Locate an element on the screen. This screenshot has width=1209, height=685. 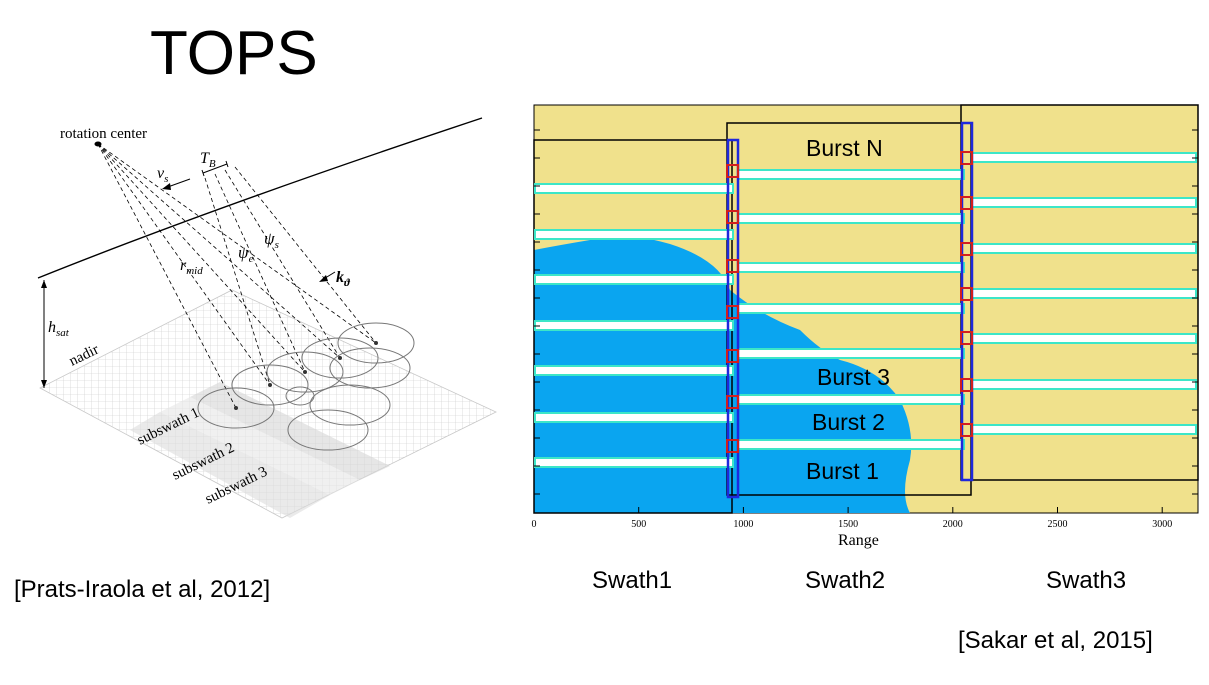
swath1-label: Swath1 is located at coordinates (632, 580).